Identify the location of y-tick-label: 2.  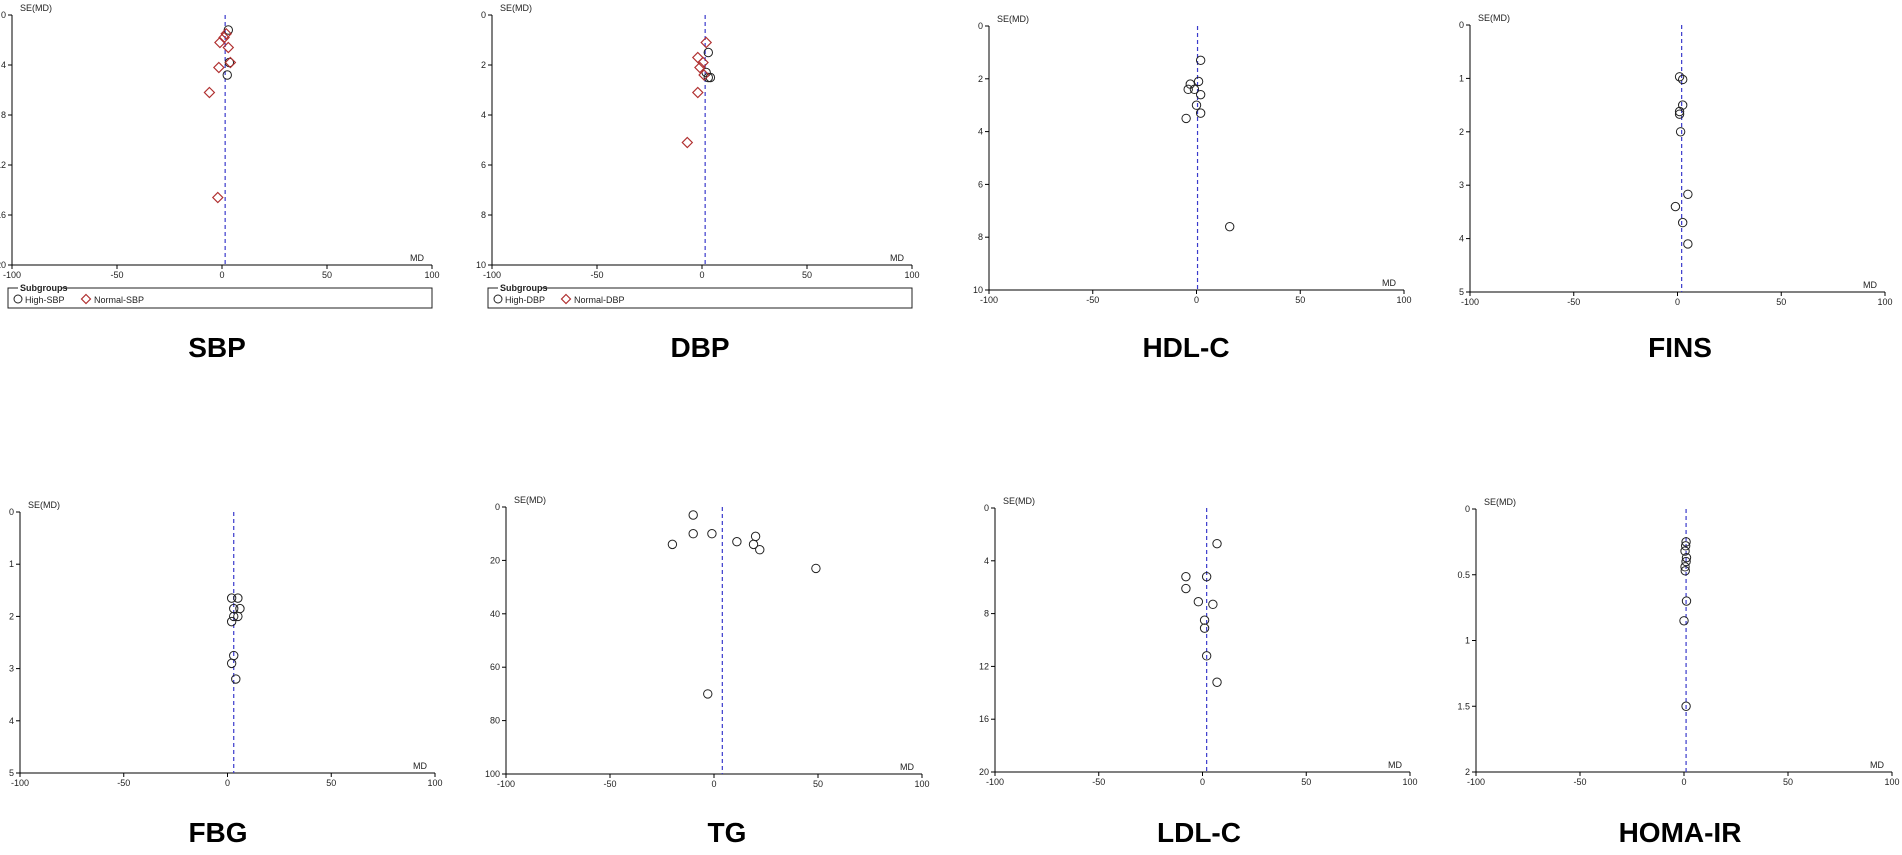
(11, 616).